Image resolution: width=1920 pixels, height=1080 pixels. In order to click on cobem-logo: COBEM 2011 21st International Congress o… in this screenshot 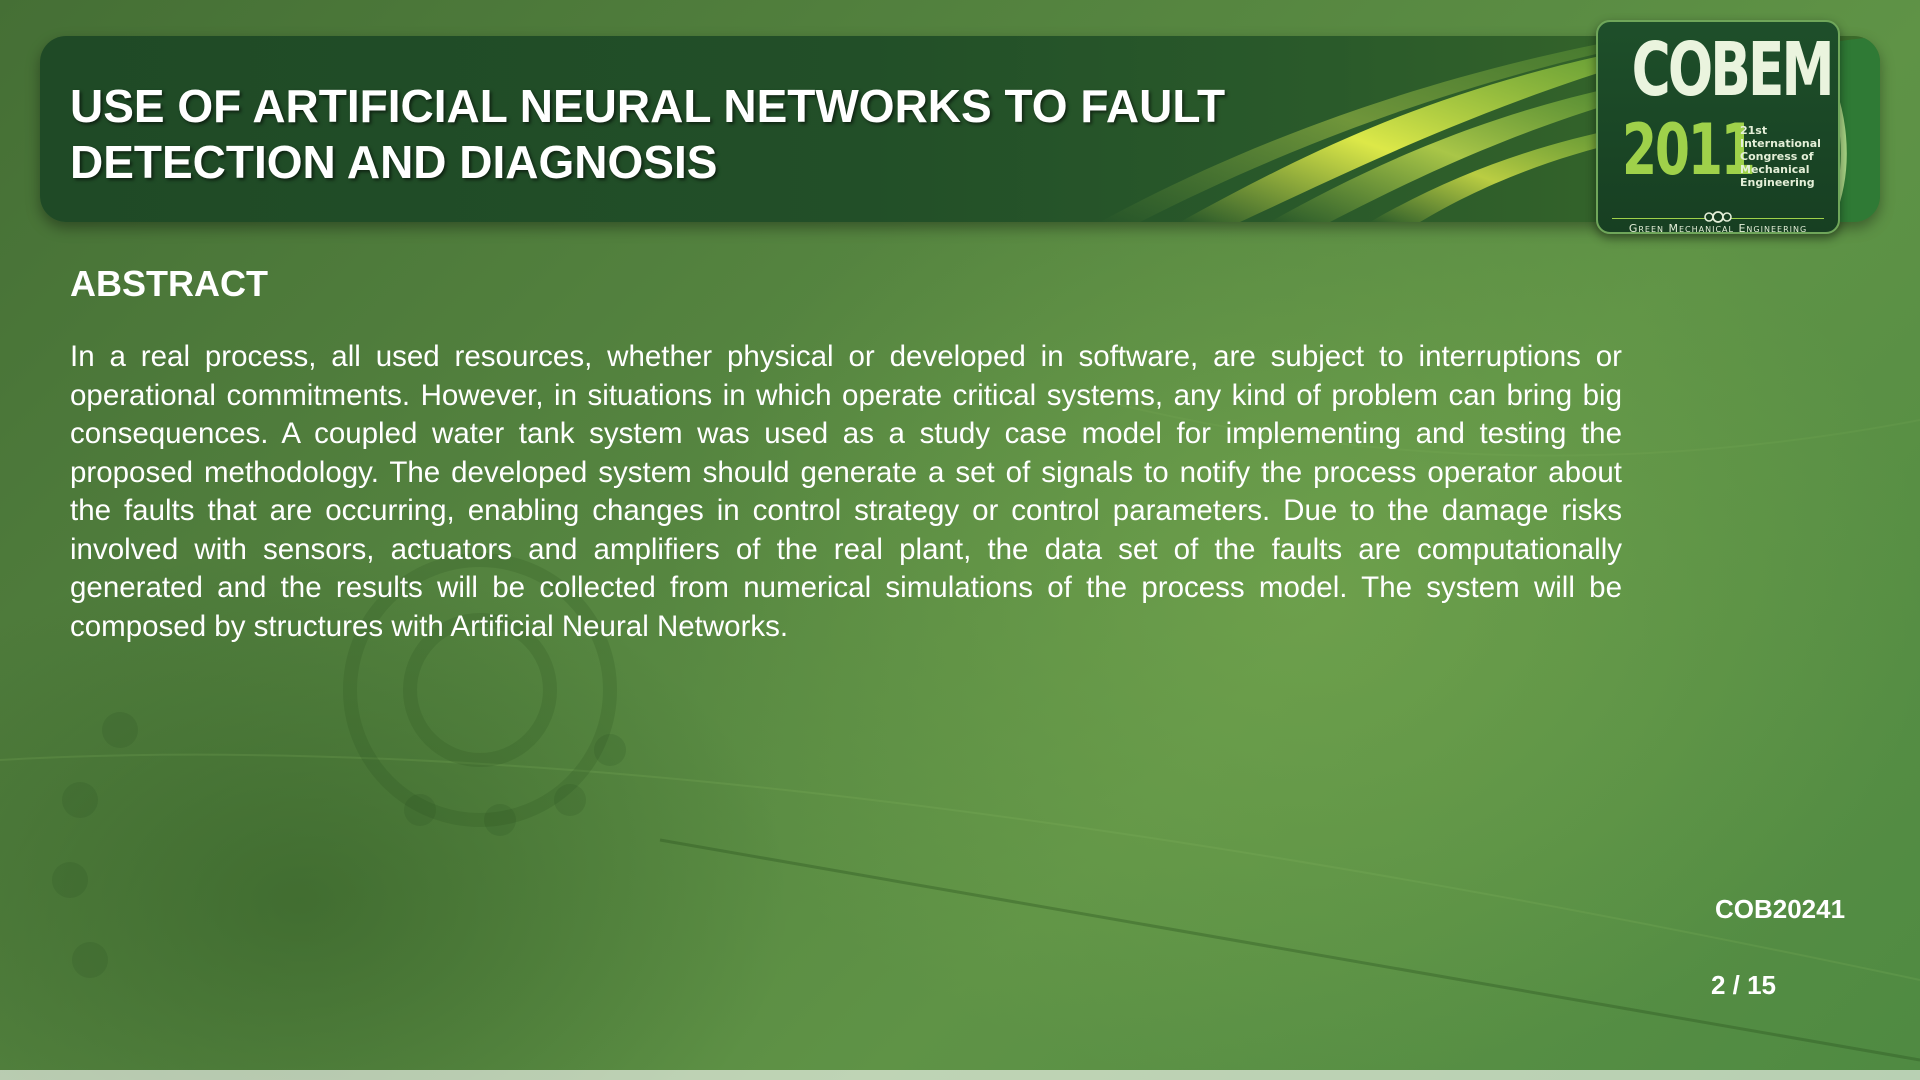, I will do `click(1718, 127)`.